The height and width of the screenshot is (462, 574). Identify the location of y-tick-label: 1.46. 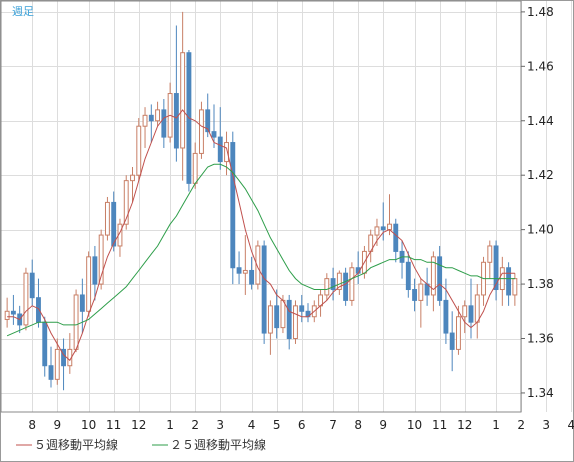
(540, 66).